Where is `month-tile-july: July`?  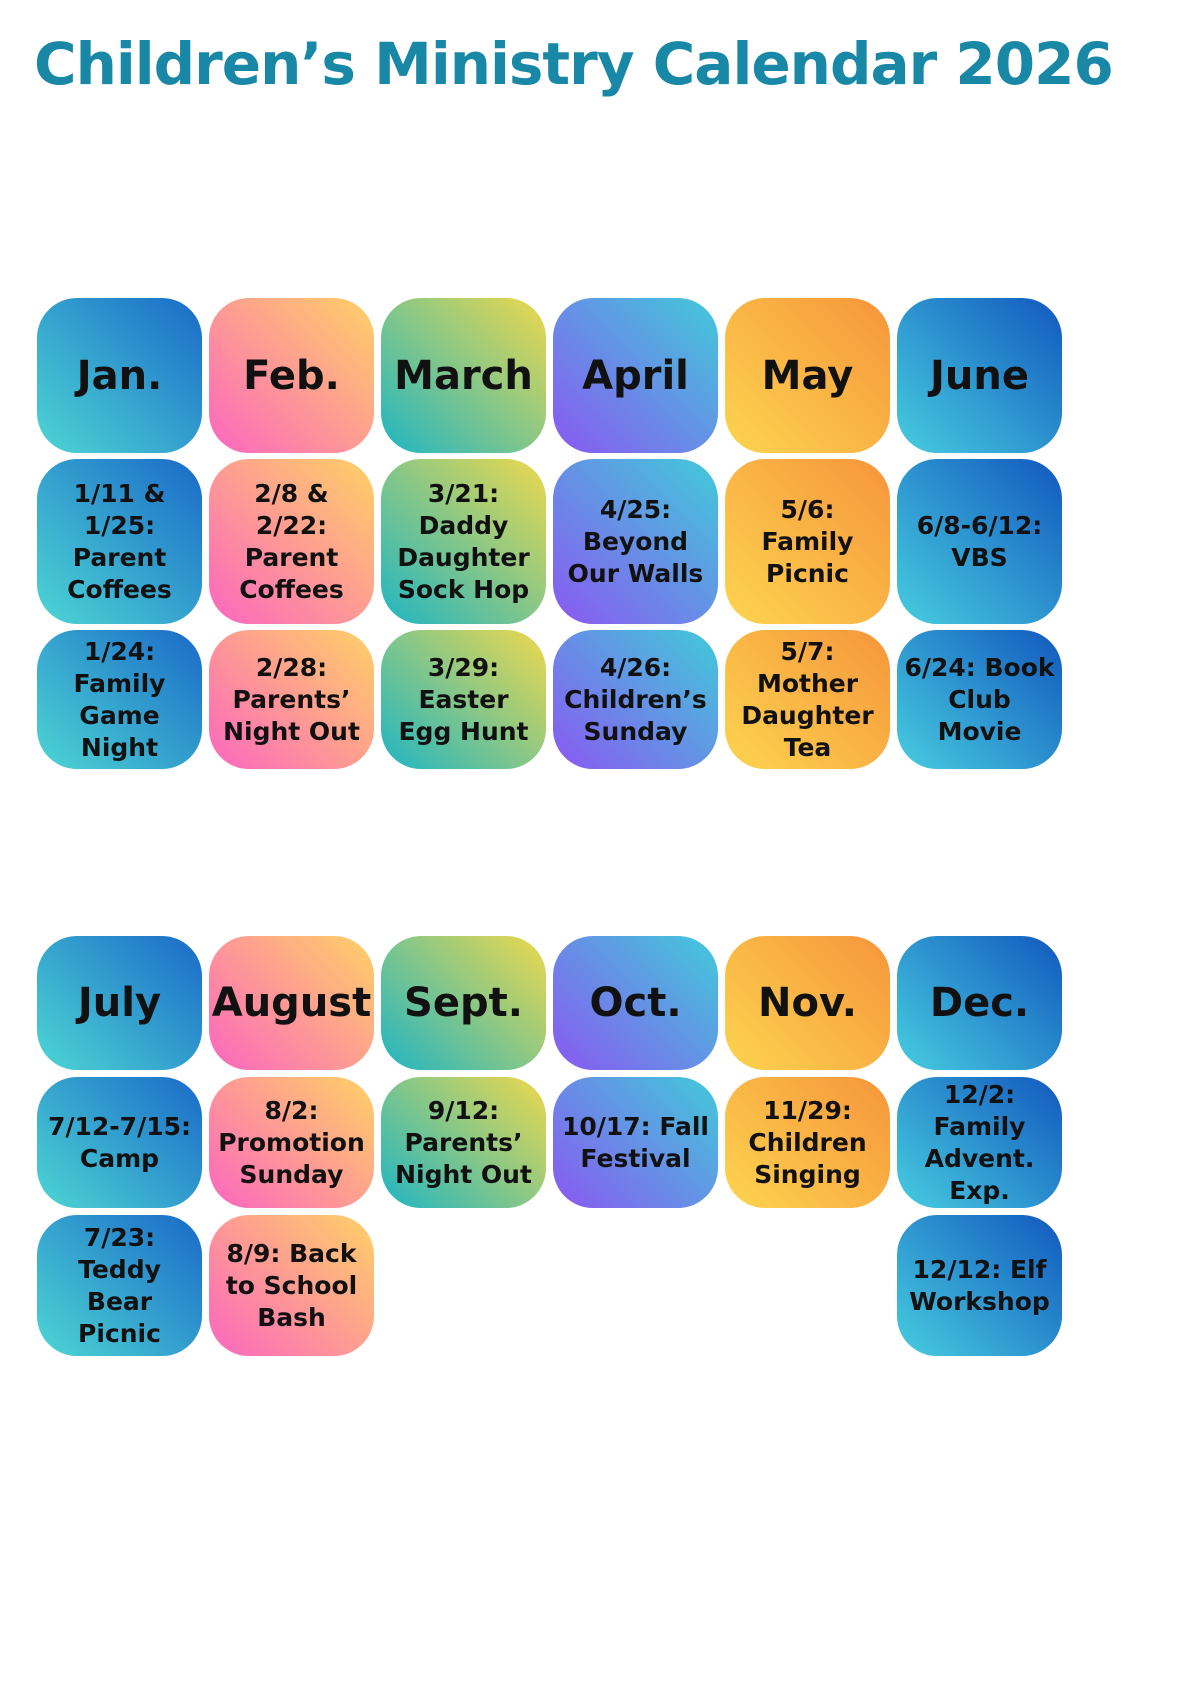
month-tile-july: July is located at coordinates (119, 1003).